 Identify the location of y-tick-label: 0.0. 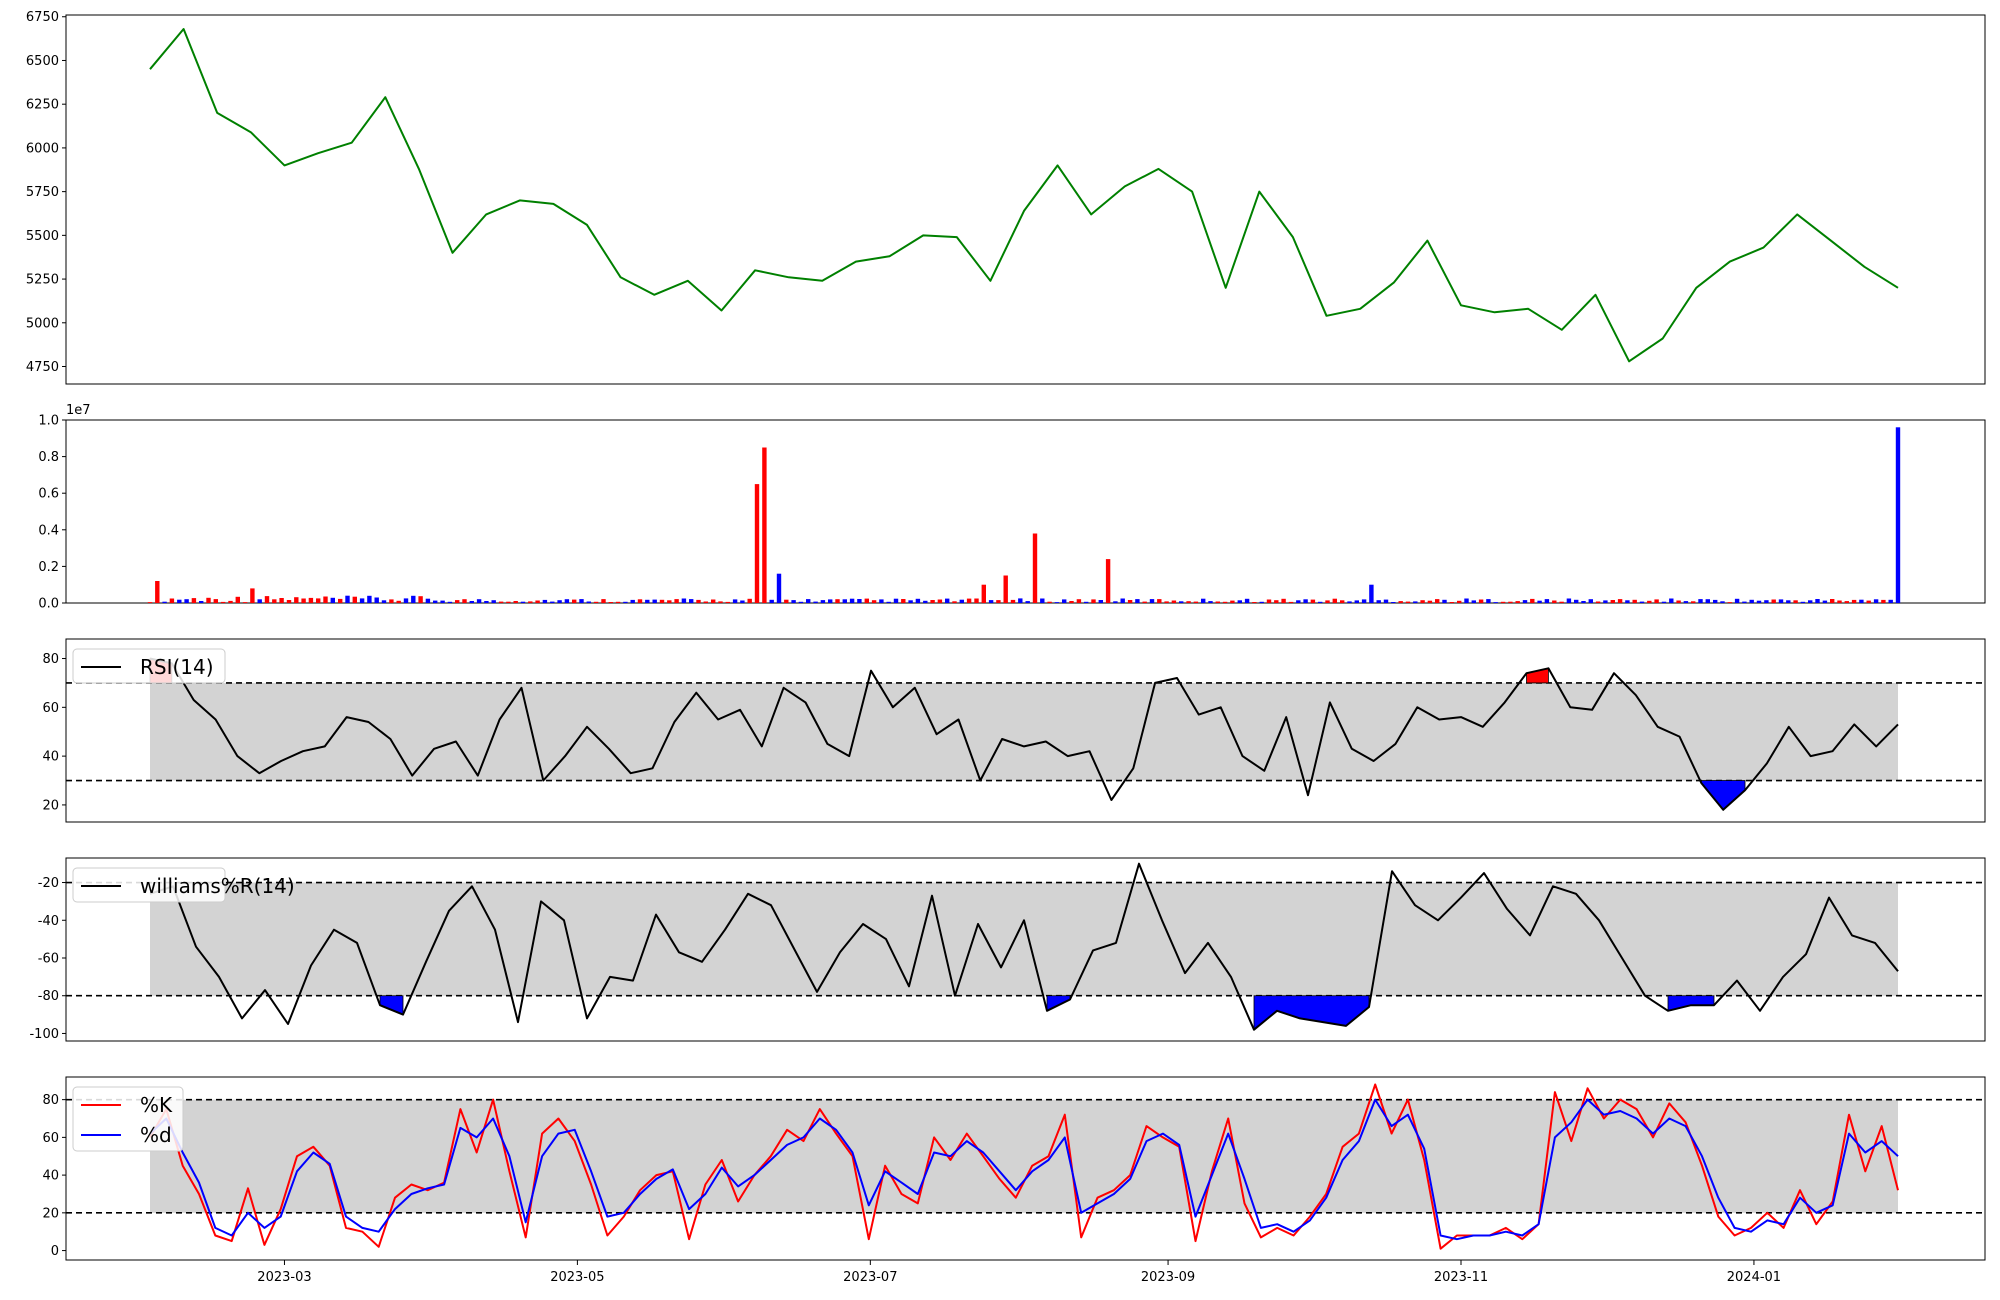
(48, 604).